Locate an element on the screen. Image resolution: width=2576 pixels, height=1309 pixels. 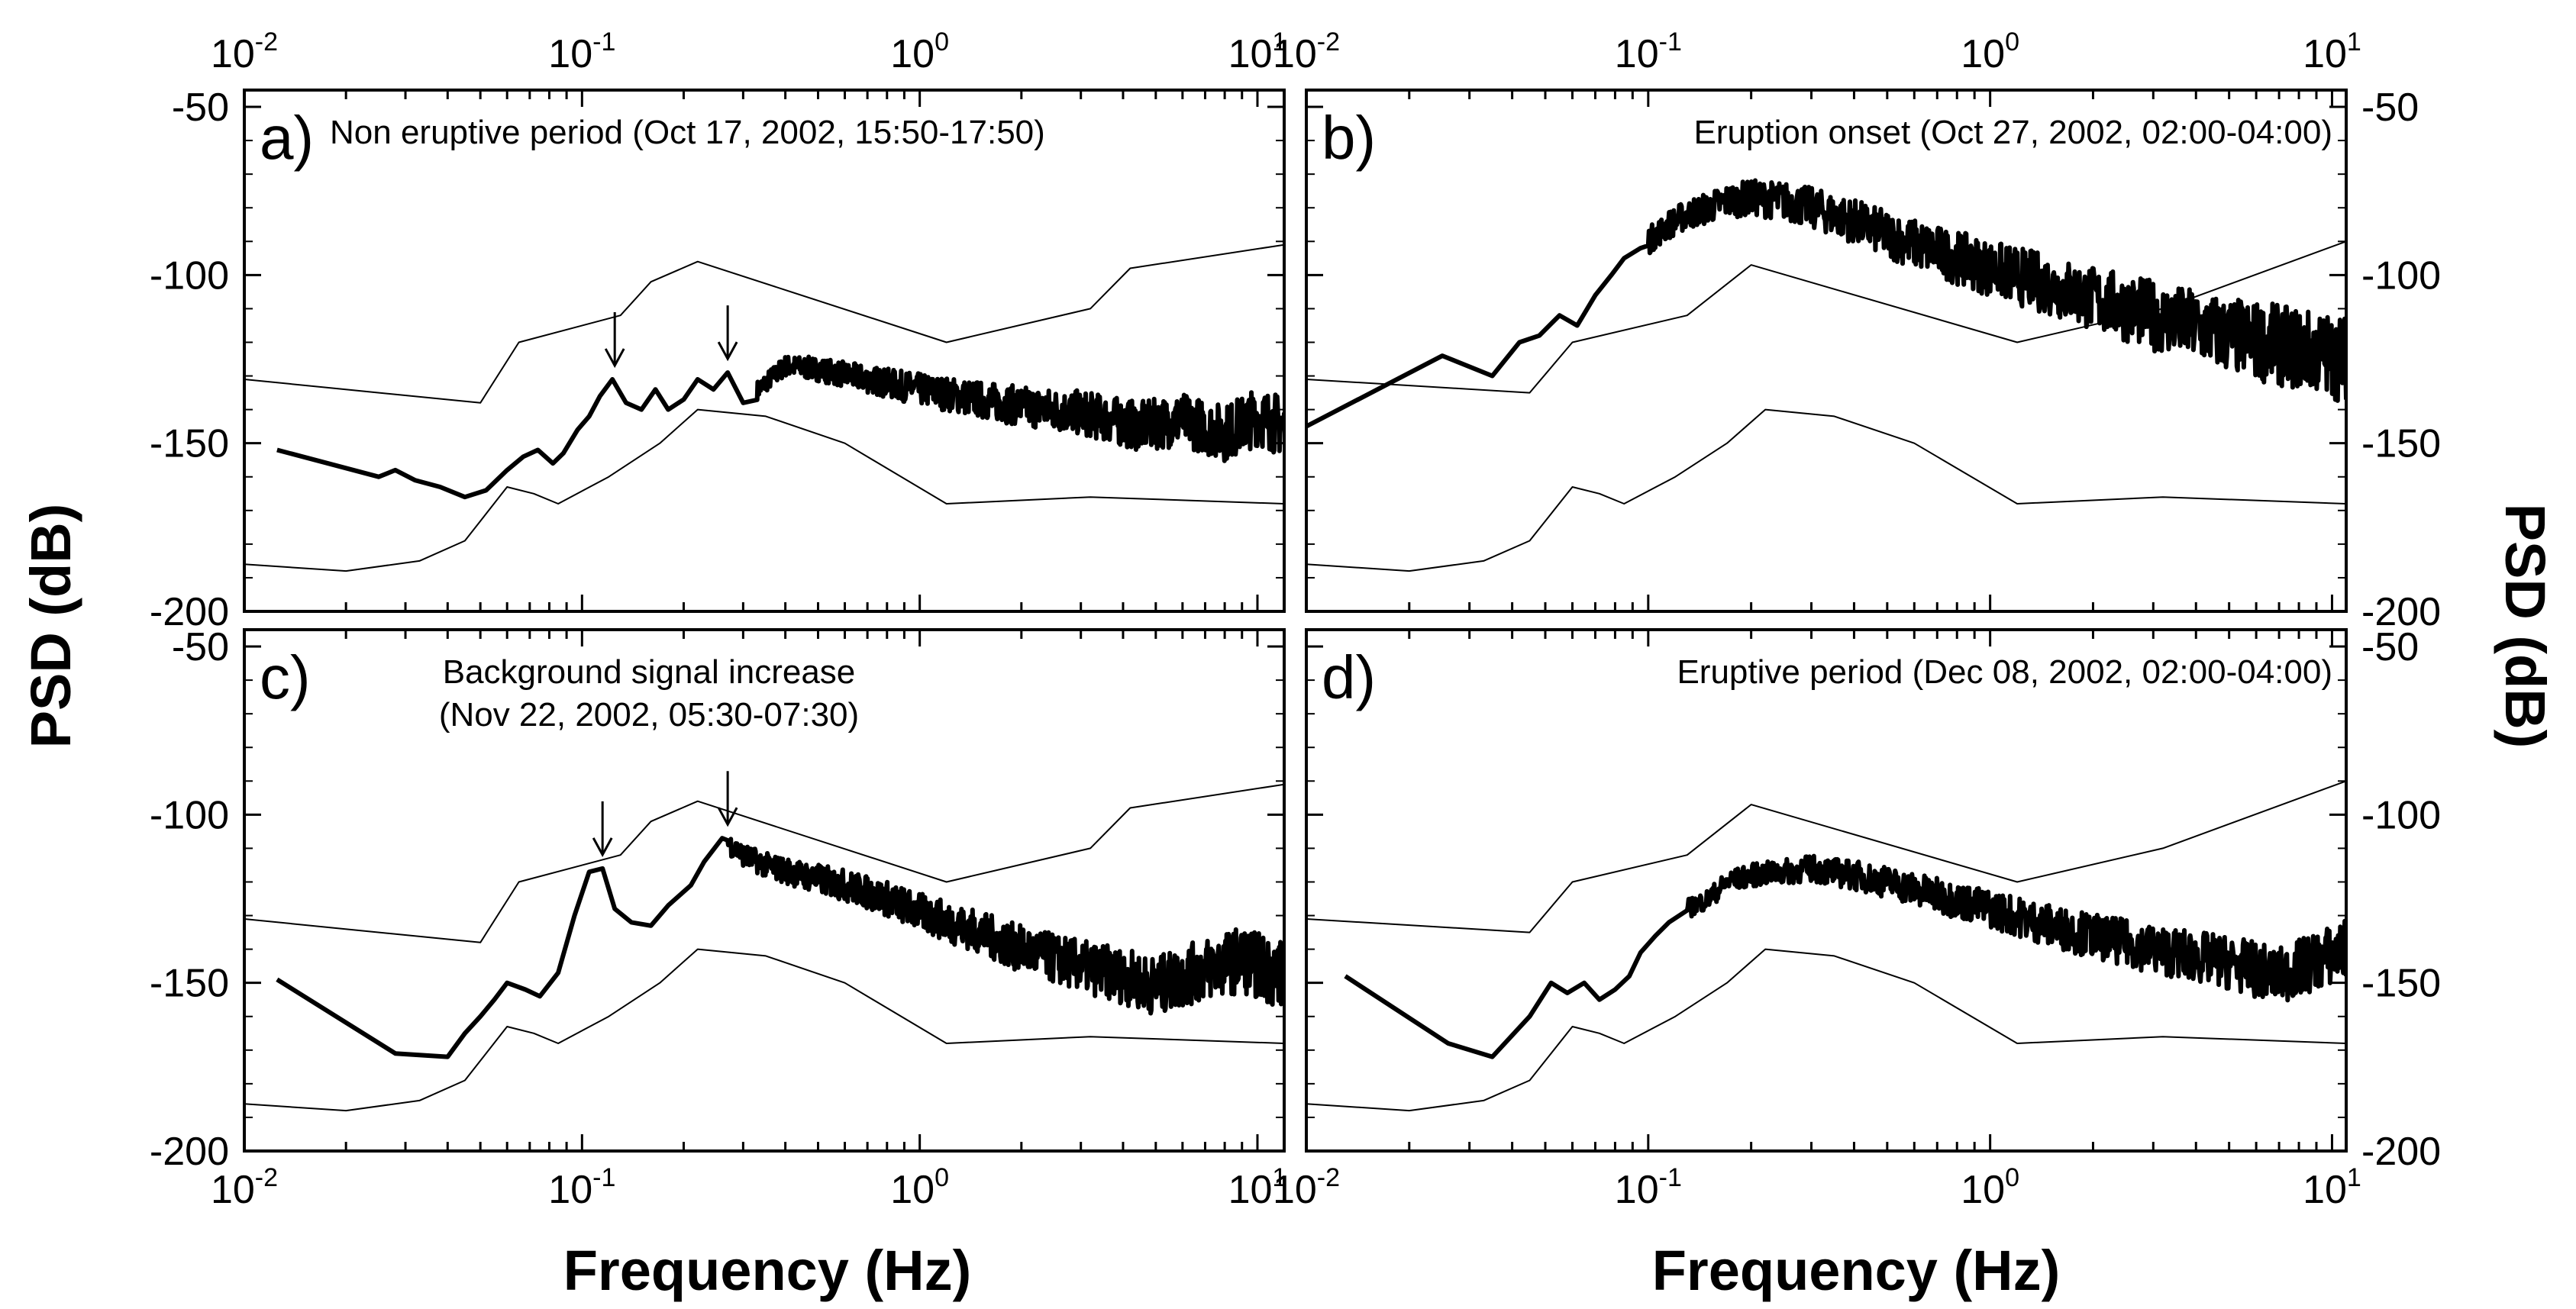
panel-title: Background signal increase is located at coordinates (649, 672).